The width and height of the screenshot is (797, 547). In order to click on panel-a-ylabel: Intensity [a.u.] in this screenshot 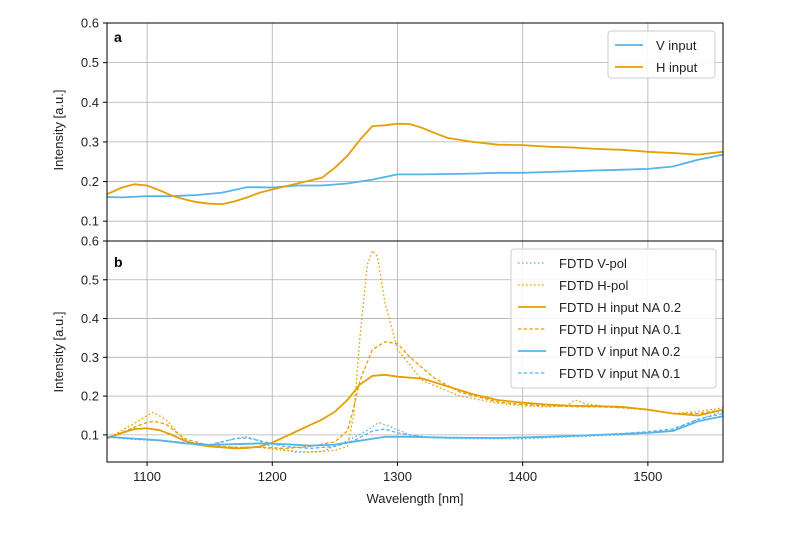, I will do `click(58, 130)`.